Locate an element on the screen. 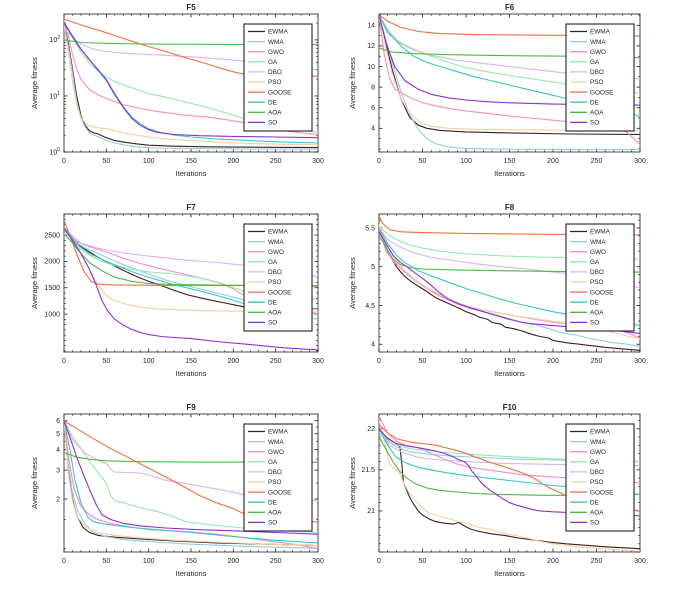  y-tick-label: 5.5 is located at coordinates (370, 228).